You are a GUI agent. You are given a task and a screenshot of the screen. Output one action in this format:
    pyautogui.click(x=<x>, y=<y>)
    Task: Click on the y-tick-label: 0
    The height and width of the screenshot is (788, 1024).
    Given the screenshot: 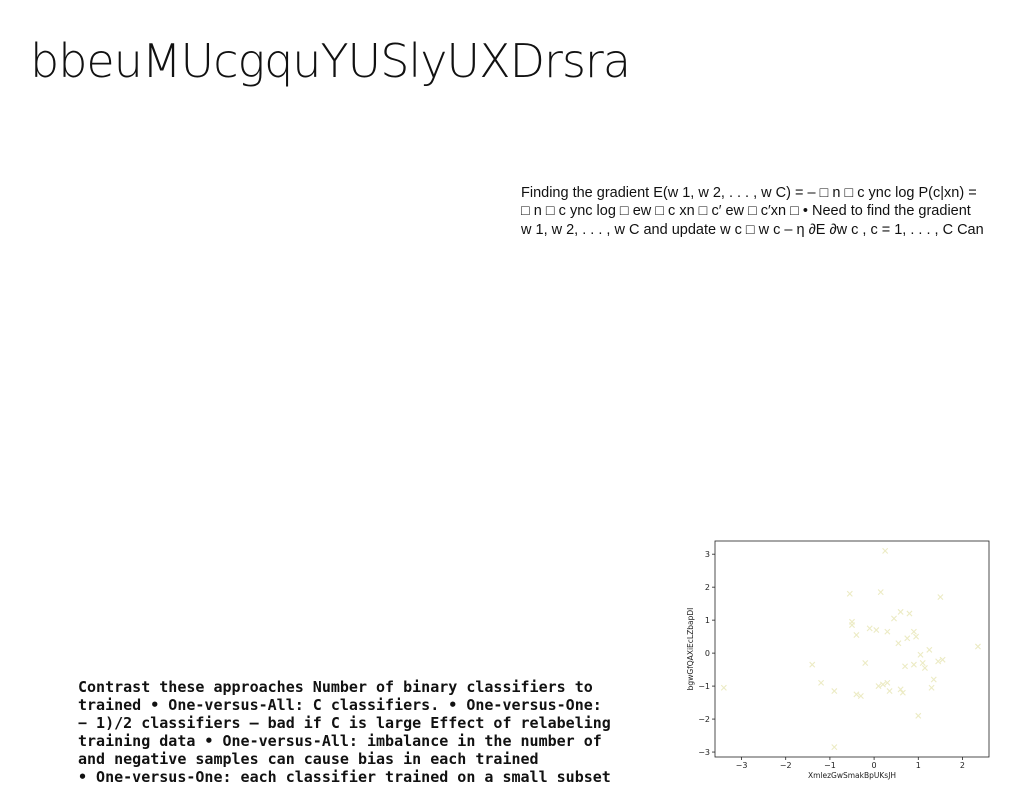 What is the action you would take?
    pyautogui.click(x=707, y=653)
    